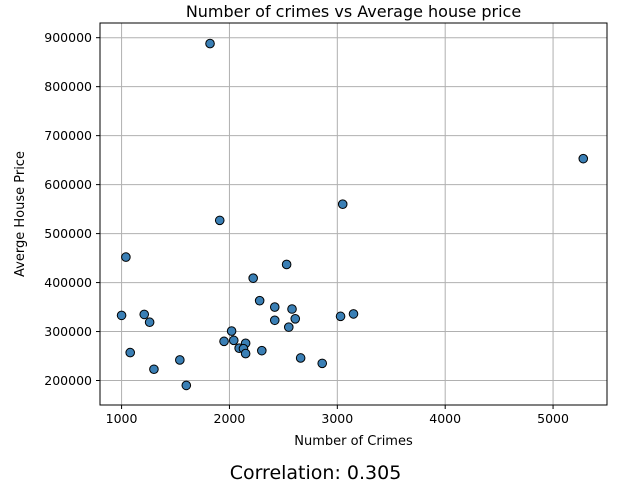 The image size is (631, 491). What do you see at coordinates (353, 11) in the screenshot?
I see `chart-title: Number of crimes vs Average house price` at bounding box center [353, 11].